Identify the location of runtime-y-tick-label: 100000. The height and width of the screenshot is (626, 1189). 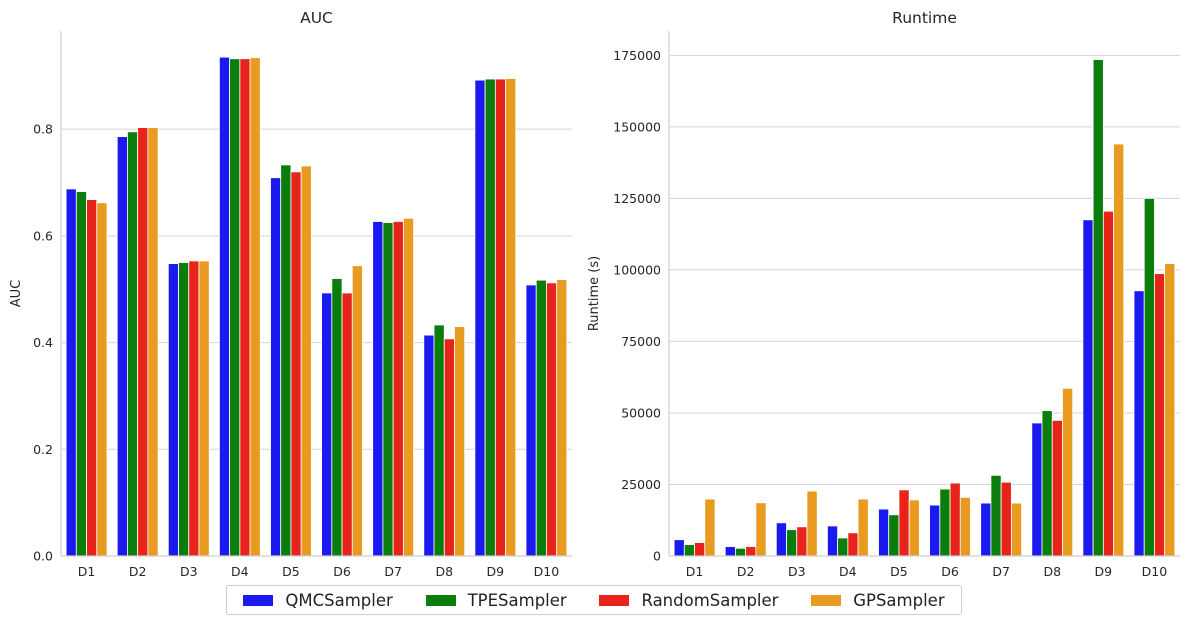
(637, 269).